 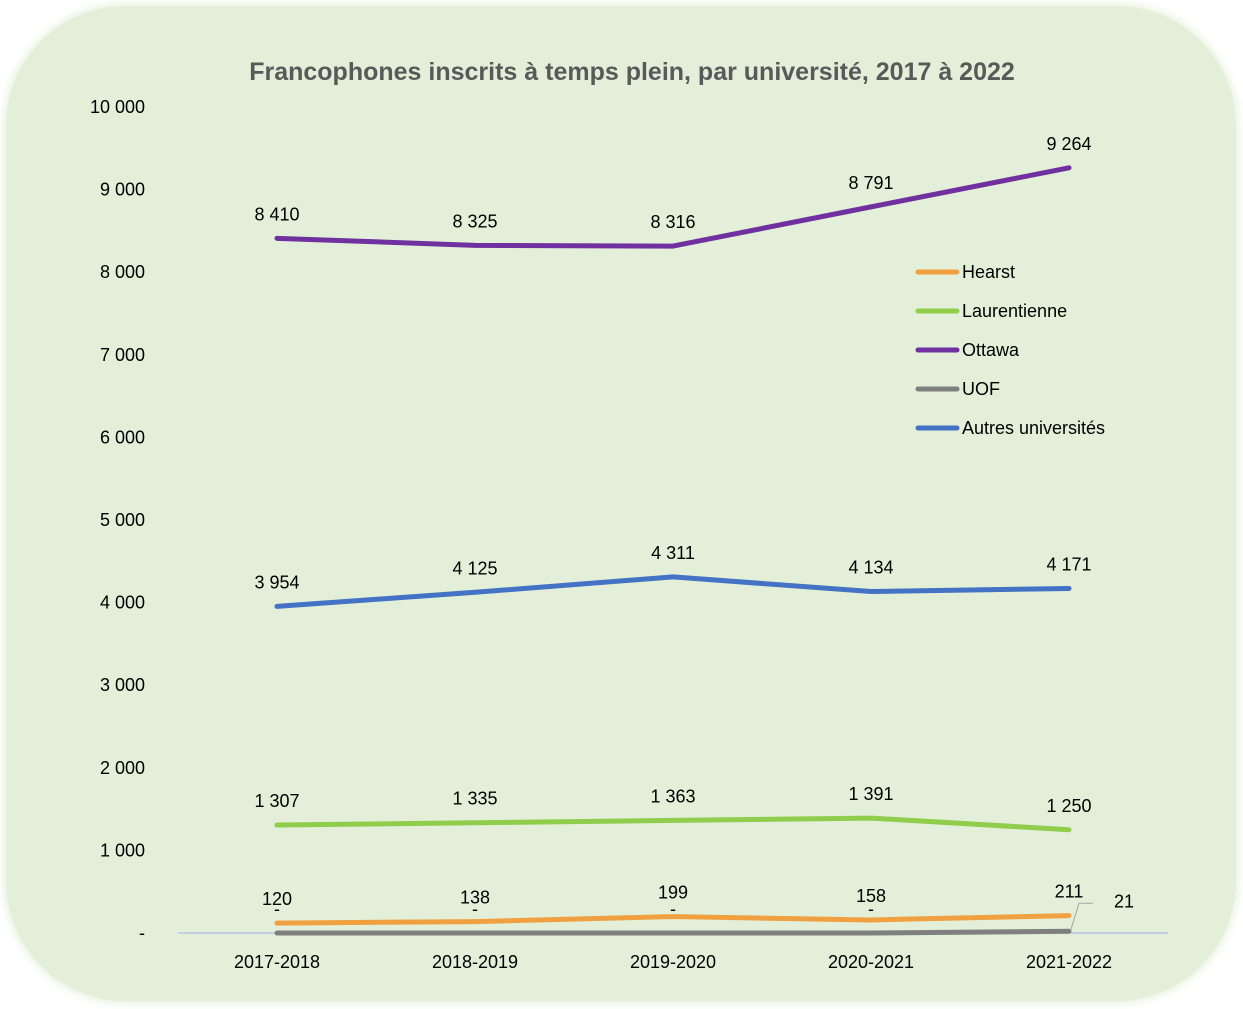 I want to click on data-label-ottawa: 8 410, so click(x=276, y=214).